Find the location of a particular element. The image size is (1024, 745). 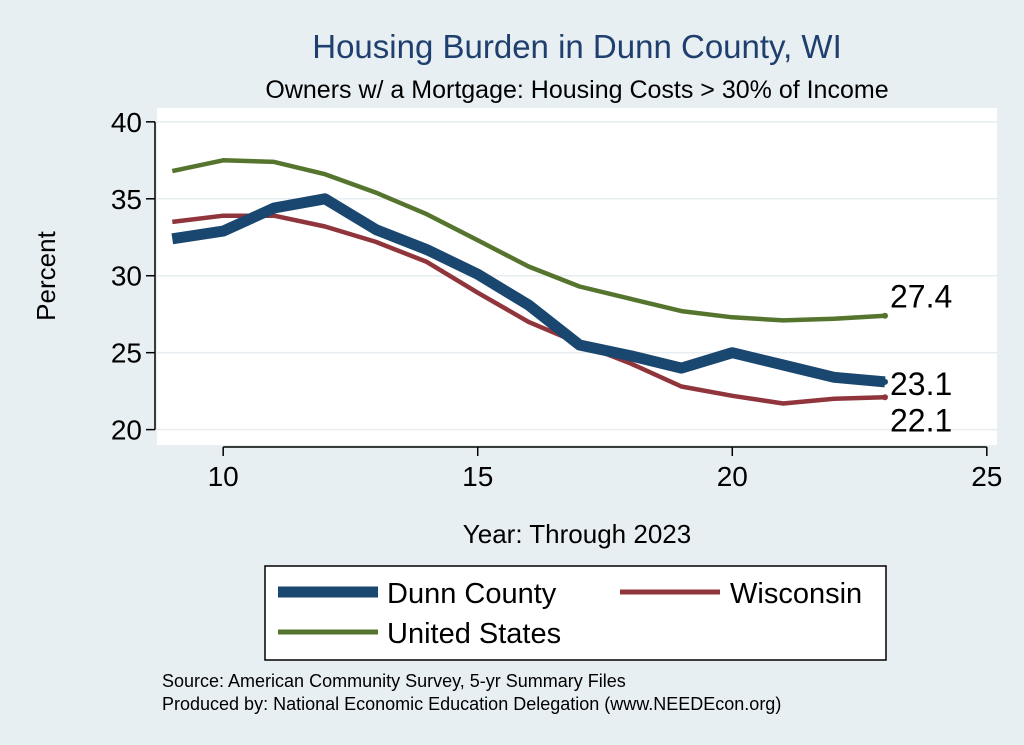

x-tick-label-10: 10 is located at coordinates (223, 476).